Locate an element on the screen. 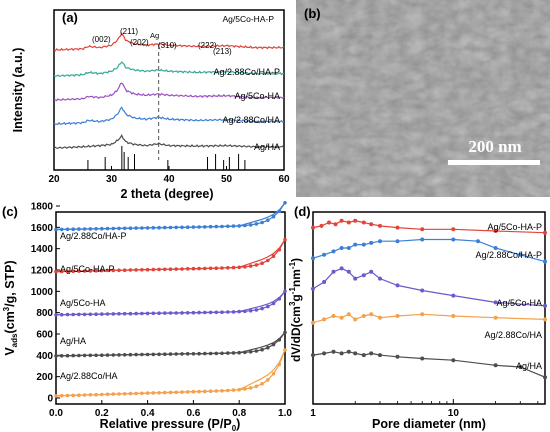  peak-label-002: (002) is located at coordinates (101, 39).